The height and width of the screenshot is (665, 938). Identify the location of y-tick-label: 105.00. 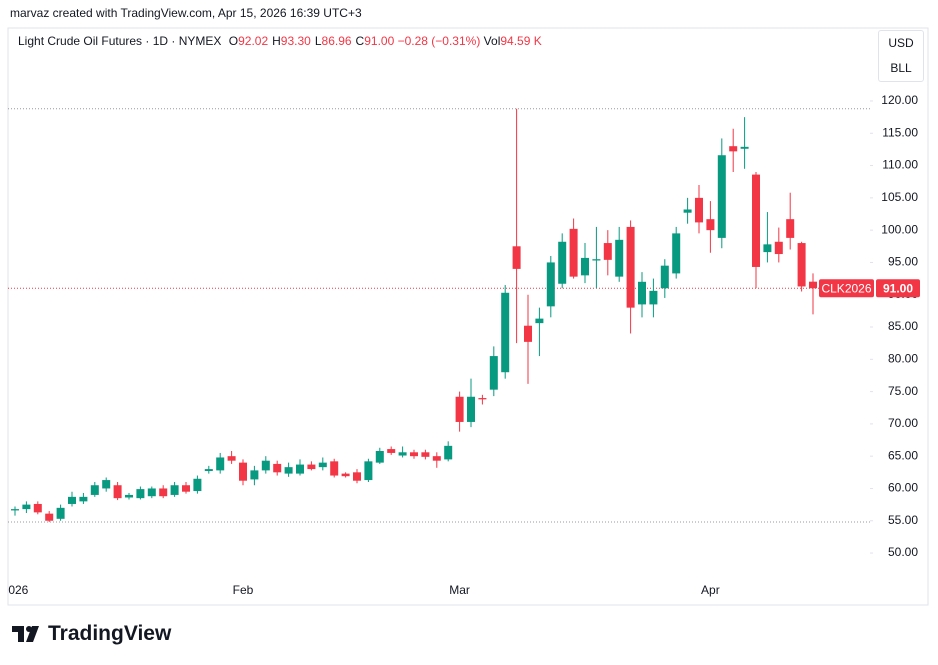
(899, 197).